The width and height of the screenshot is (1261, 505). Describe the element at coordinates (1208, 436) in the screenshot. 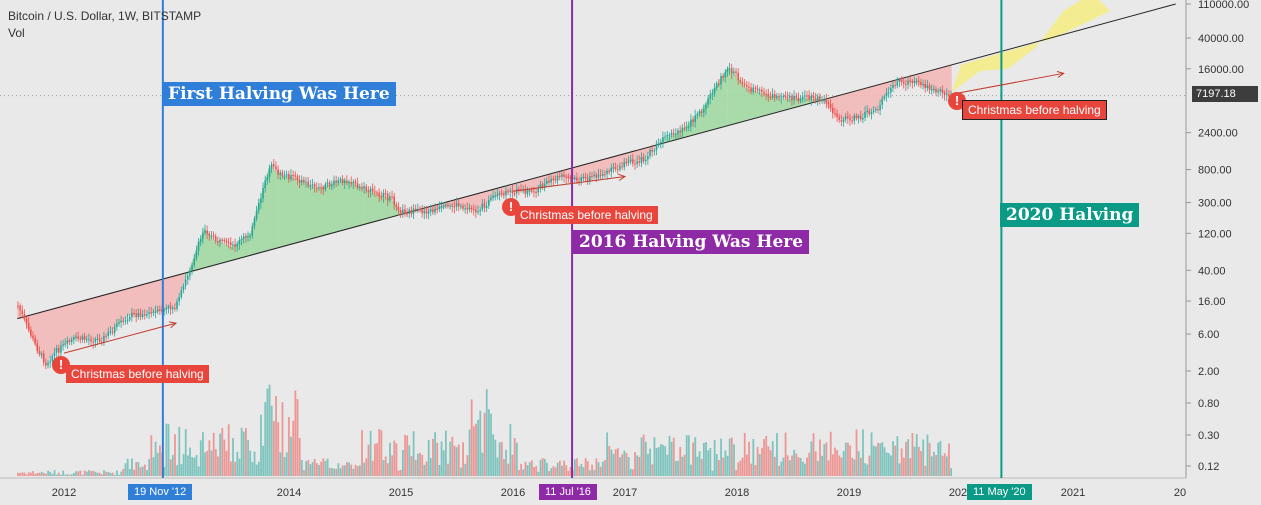

I see `vol-tick-label: 0.30` at that location.